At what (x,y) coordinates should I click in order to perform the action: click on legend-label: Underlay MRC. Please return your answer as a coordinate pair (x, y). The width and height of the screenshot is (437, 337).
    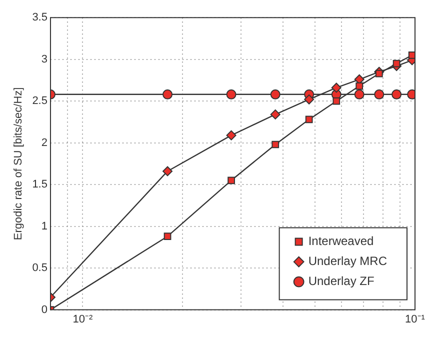
    Looking at the image, I should click on (348, 261).